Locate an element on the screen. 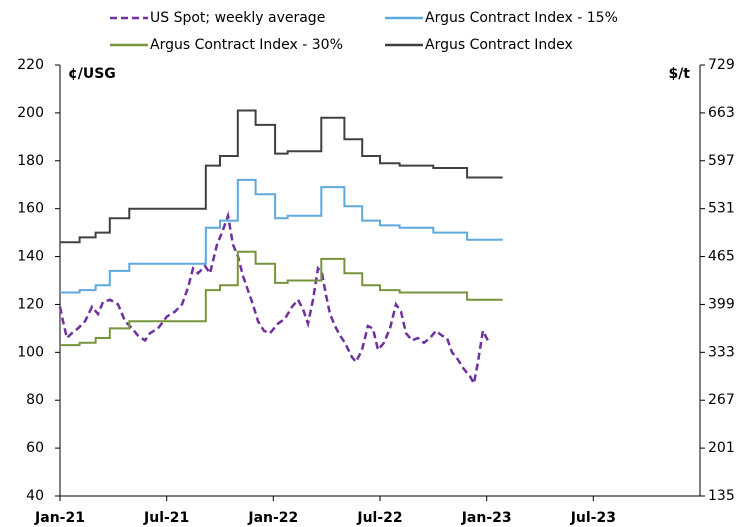 The width and height of the screenshot is (749, 527). legend-label: Argus Contract Index - 30% is located at coordinates (246, 45).